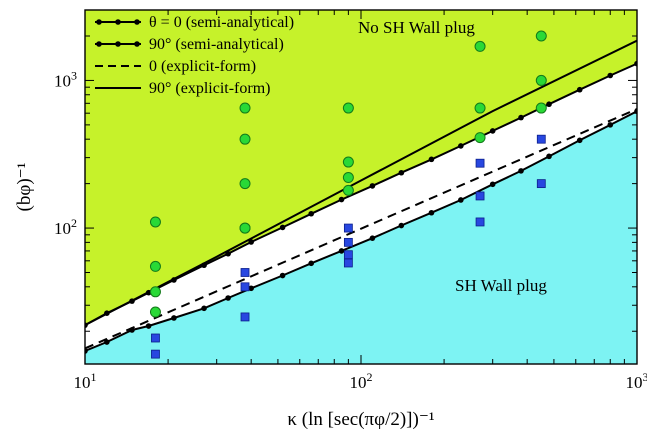  Describe the element at coordinates (361, 381) in the screenshot. I see `x-tick-label: 10²` at that location.